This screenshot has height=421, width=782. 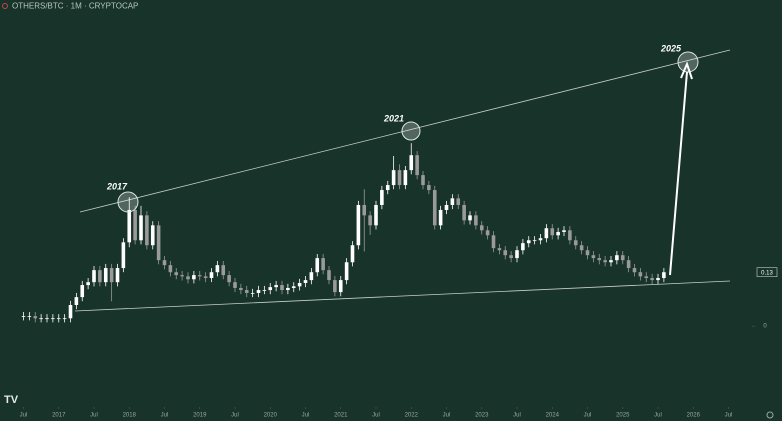 I want to click on annotation-label: 2025, so click(x=671, y=48).